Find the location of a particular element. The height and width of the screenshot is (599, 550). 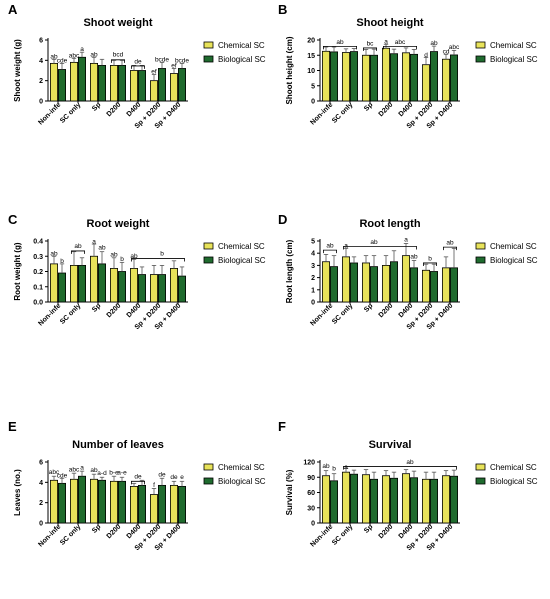

panel-letter: A is located at coordinates (13, 9).